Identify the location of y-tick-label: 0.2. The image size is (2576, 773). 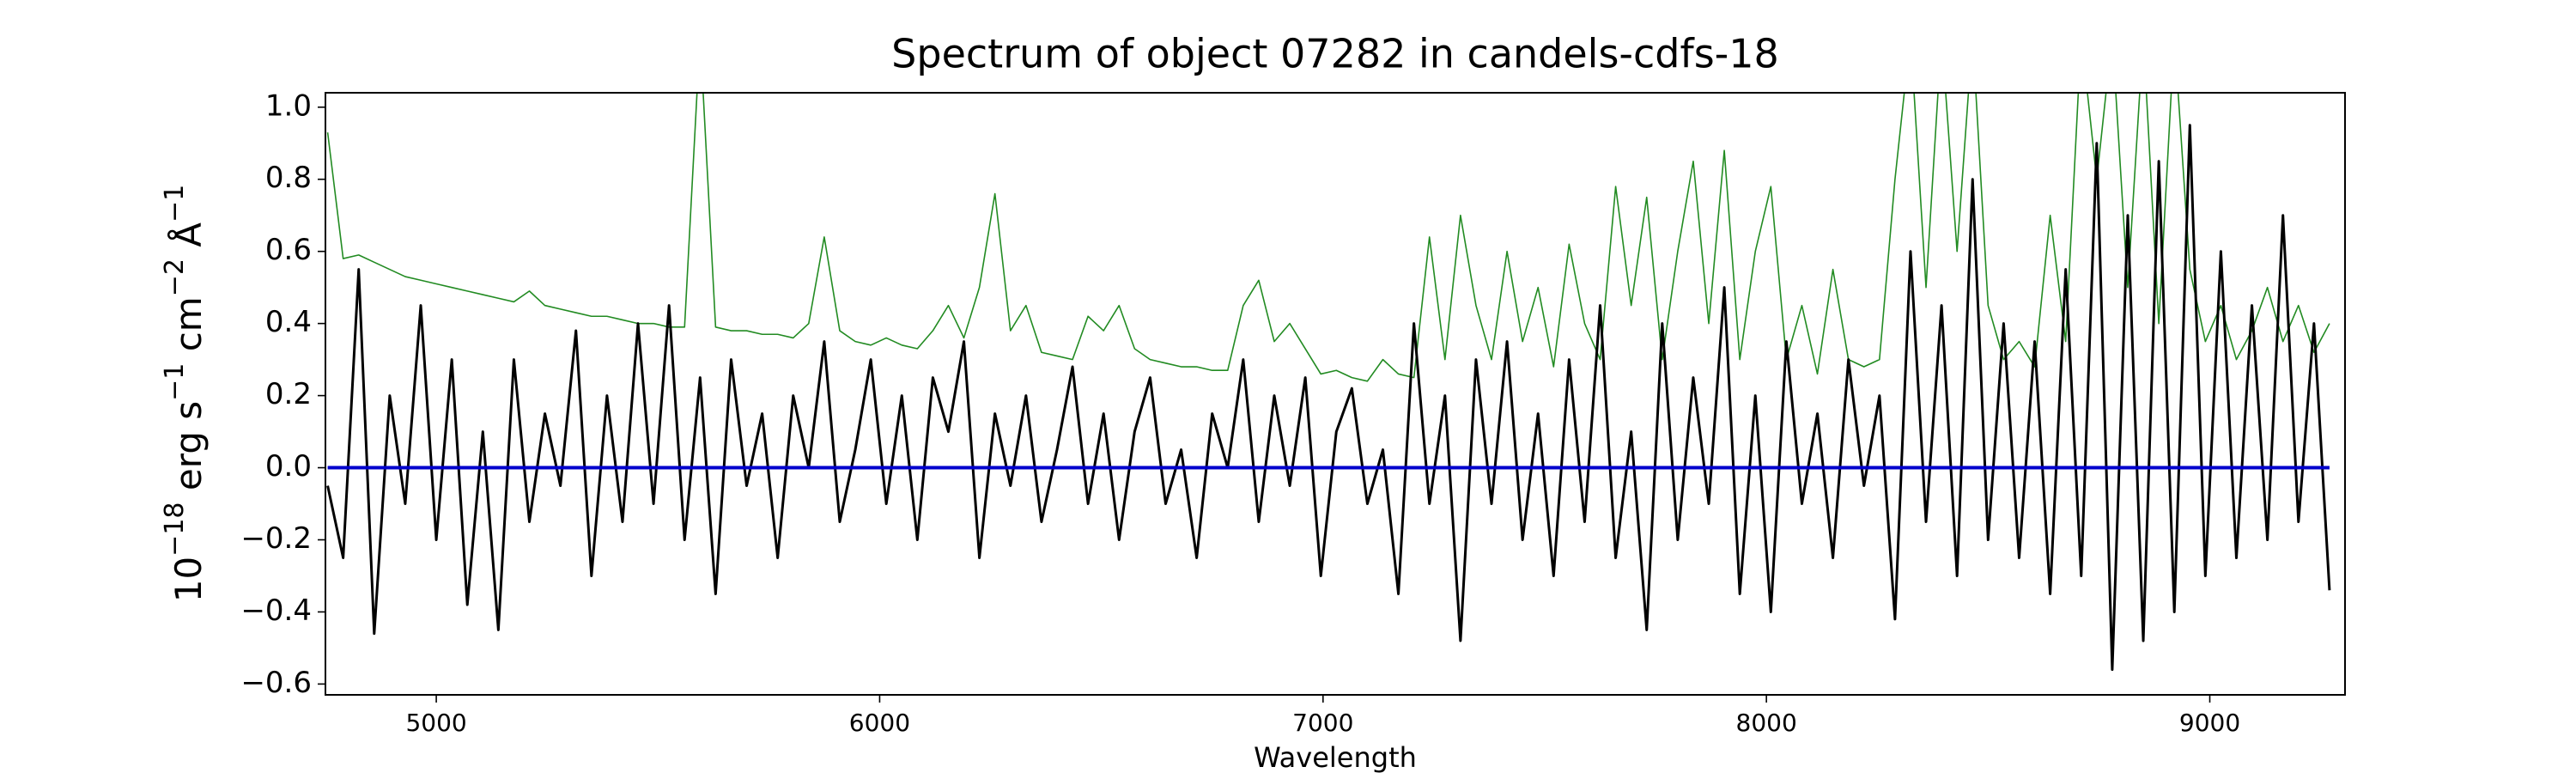
(289, 394).